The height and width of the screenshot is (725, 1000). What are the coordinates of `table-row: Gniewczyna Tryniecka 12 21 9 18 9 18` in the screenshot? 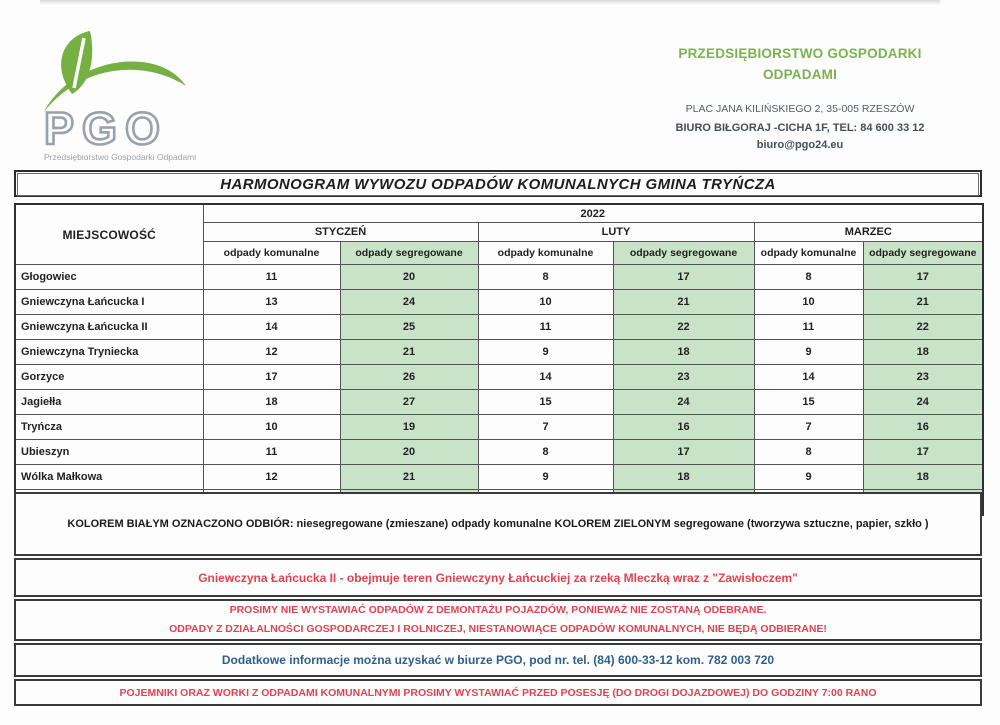 It's located at (499, 352).